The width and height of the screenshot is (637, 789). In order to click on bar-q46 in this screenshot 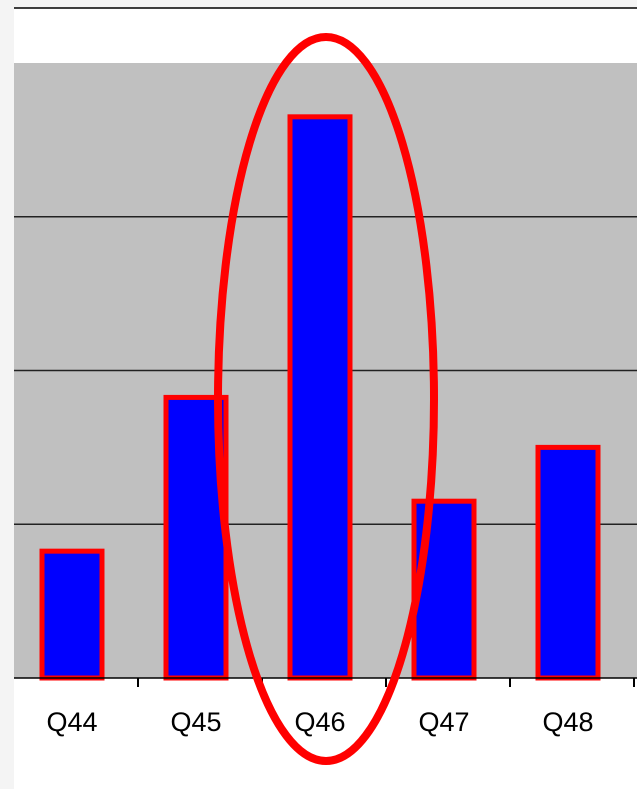, I will do `click(320, 397)`.